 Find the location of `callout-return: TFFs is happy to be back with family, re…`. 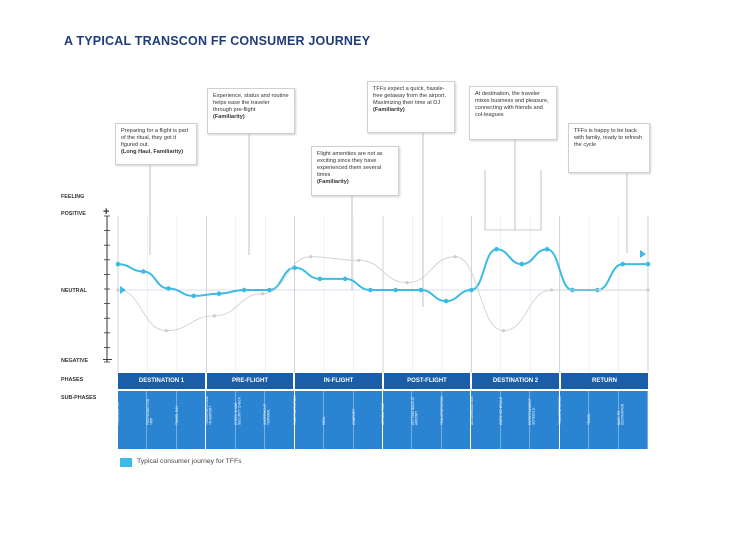

callout-return: TFFs is happy to be back with family, re… is located at coordinates (609, 148).